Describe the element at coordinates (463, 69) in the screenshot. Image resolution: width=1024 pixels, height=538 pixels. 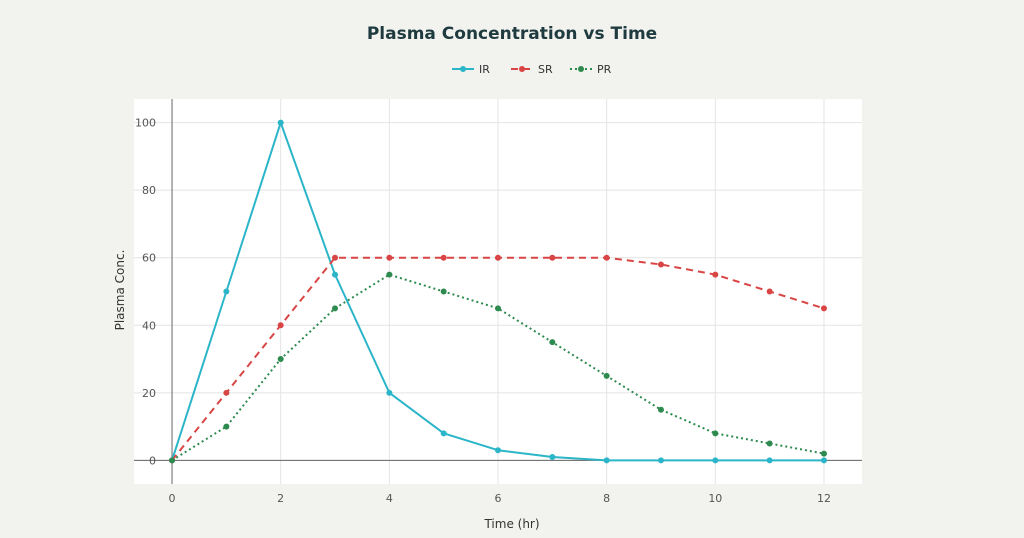
I see `legend-marker-ir` at that location.